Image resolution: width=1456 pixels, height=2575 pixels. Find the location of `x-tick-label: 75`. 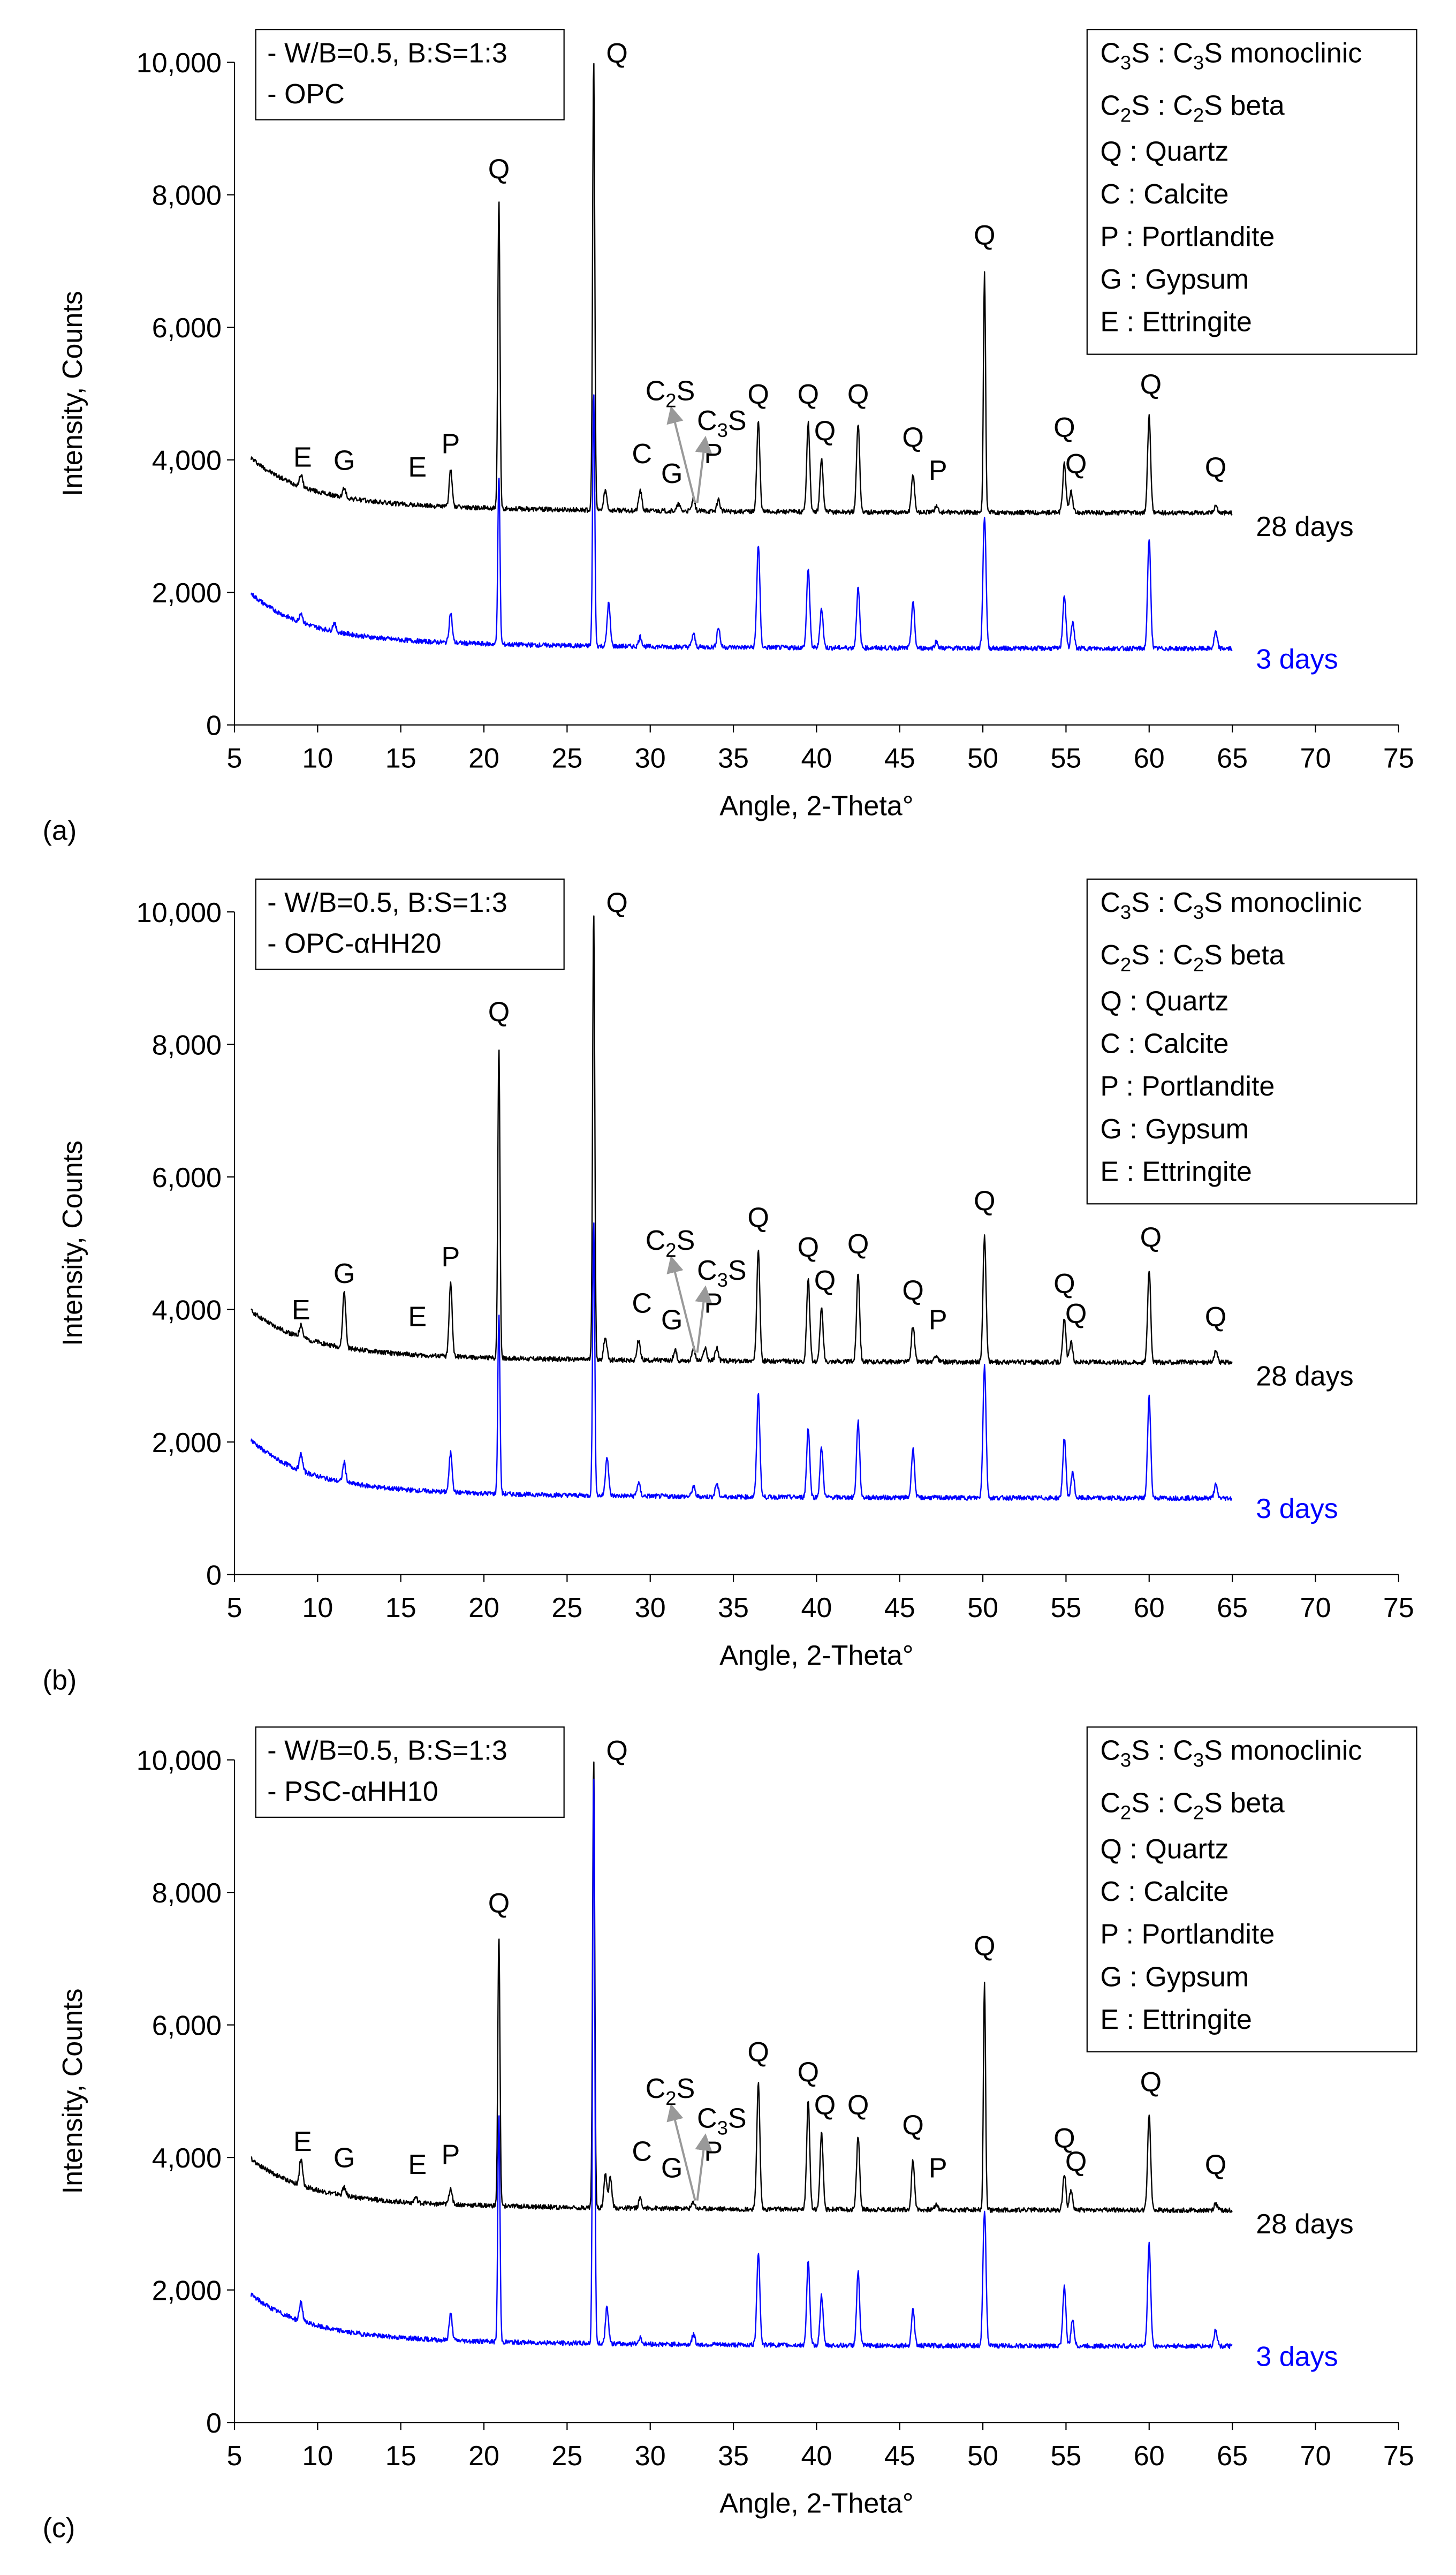

x-tick-label: 75 is located at coordinates (1398, 758).